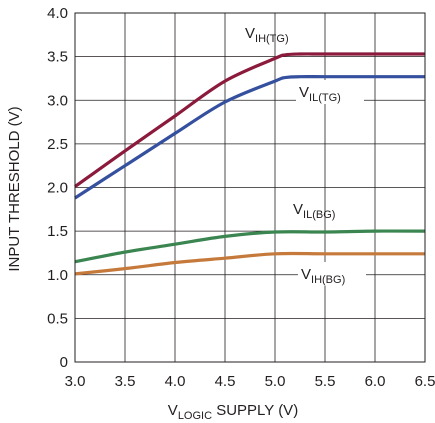 Image resolution: width=435 pixels, height=423 pixels. I want to click on y-tick-label: 2.0, so click(57, 188).